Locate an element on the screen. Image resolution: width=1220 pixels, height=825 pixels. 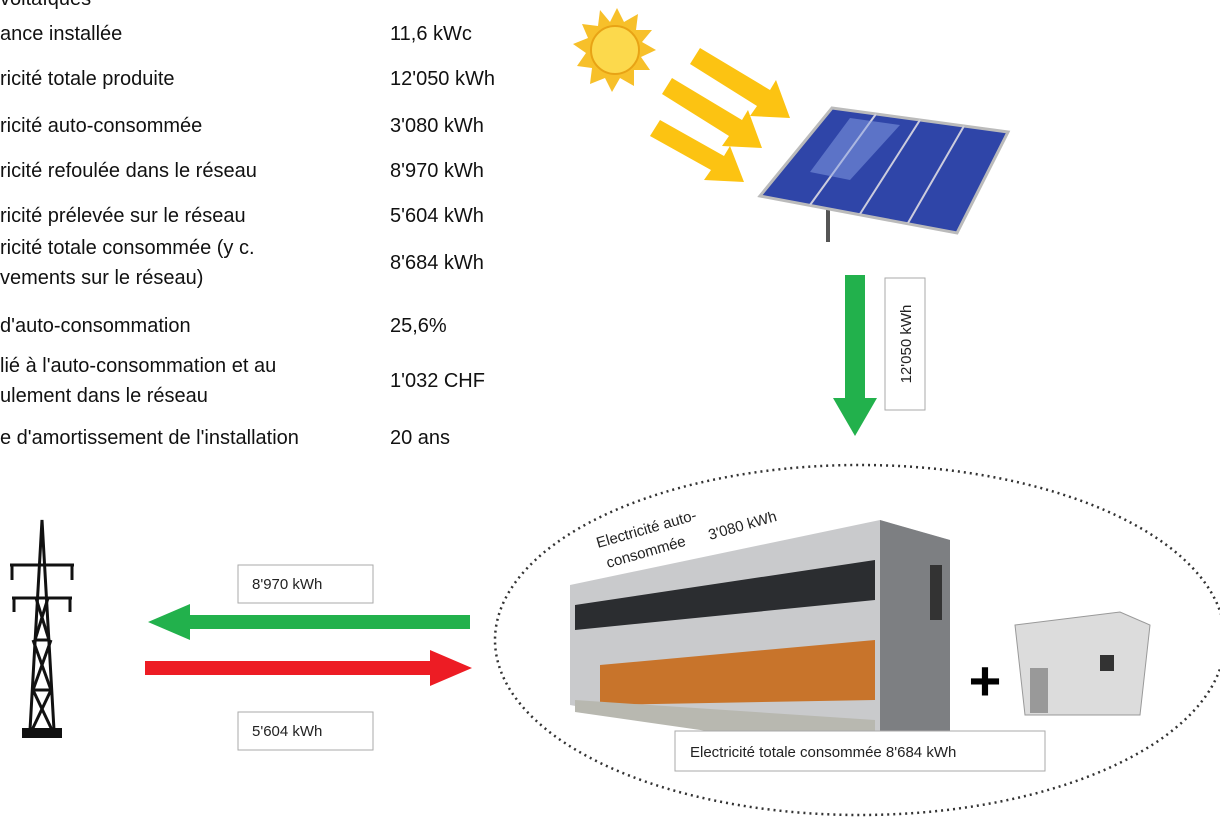
production-arrow is located at coordinates (855, 355).